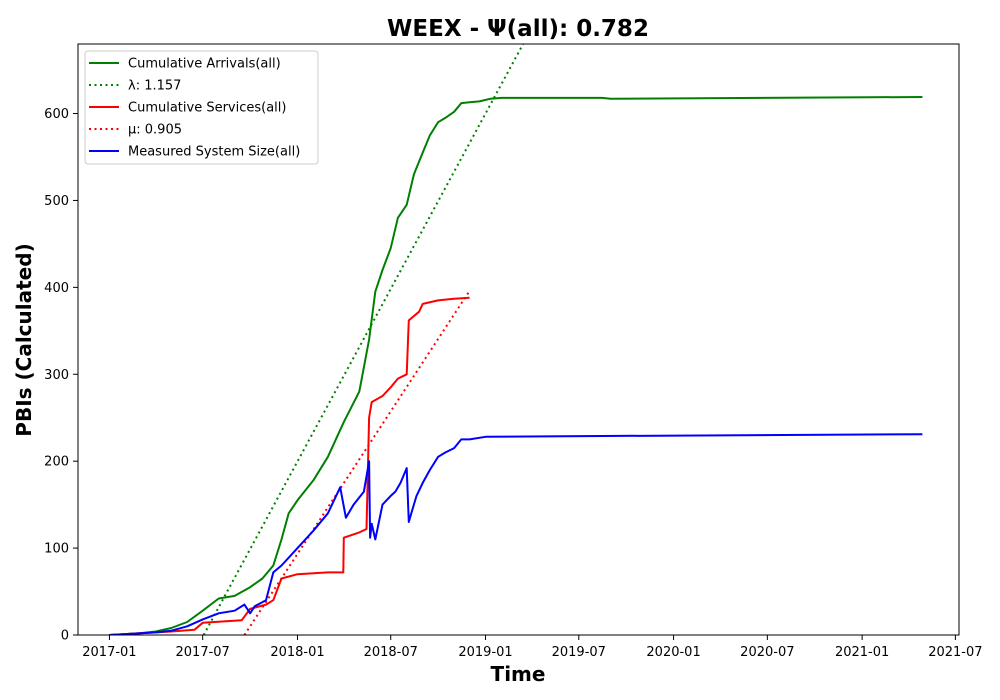 Image resolution: width=1000 pixels, height=700 pixels. What do you see at coordinates (56, 114) in the screenshot?
I see `y-tick-label: 600` at bounding box center [56, 114].